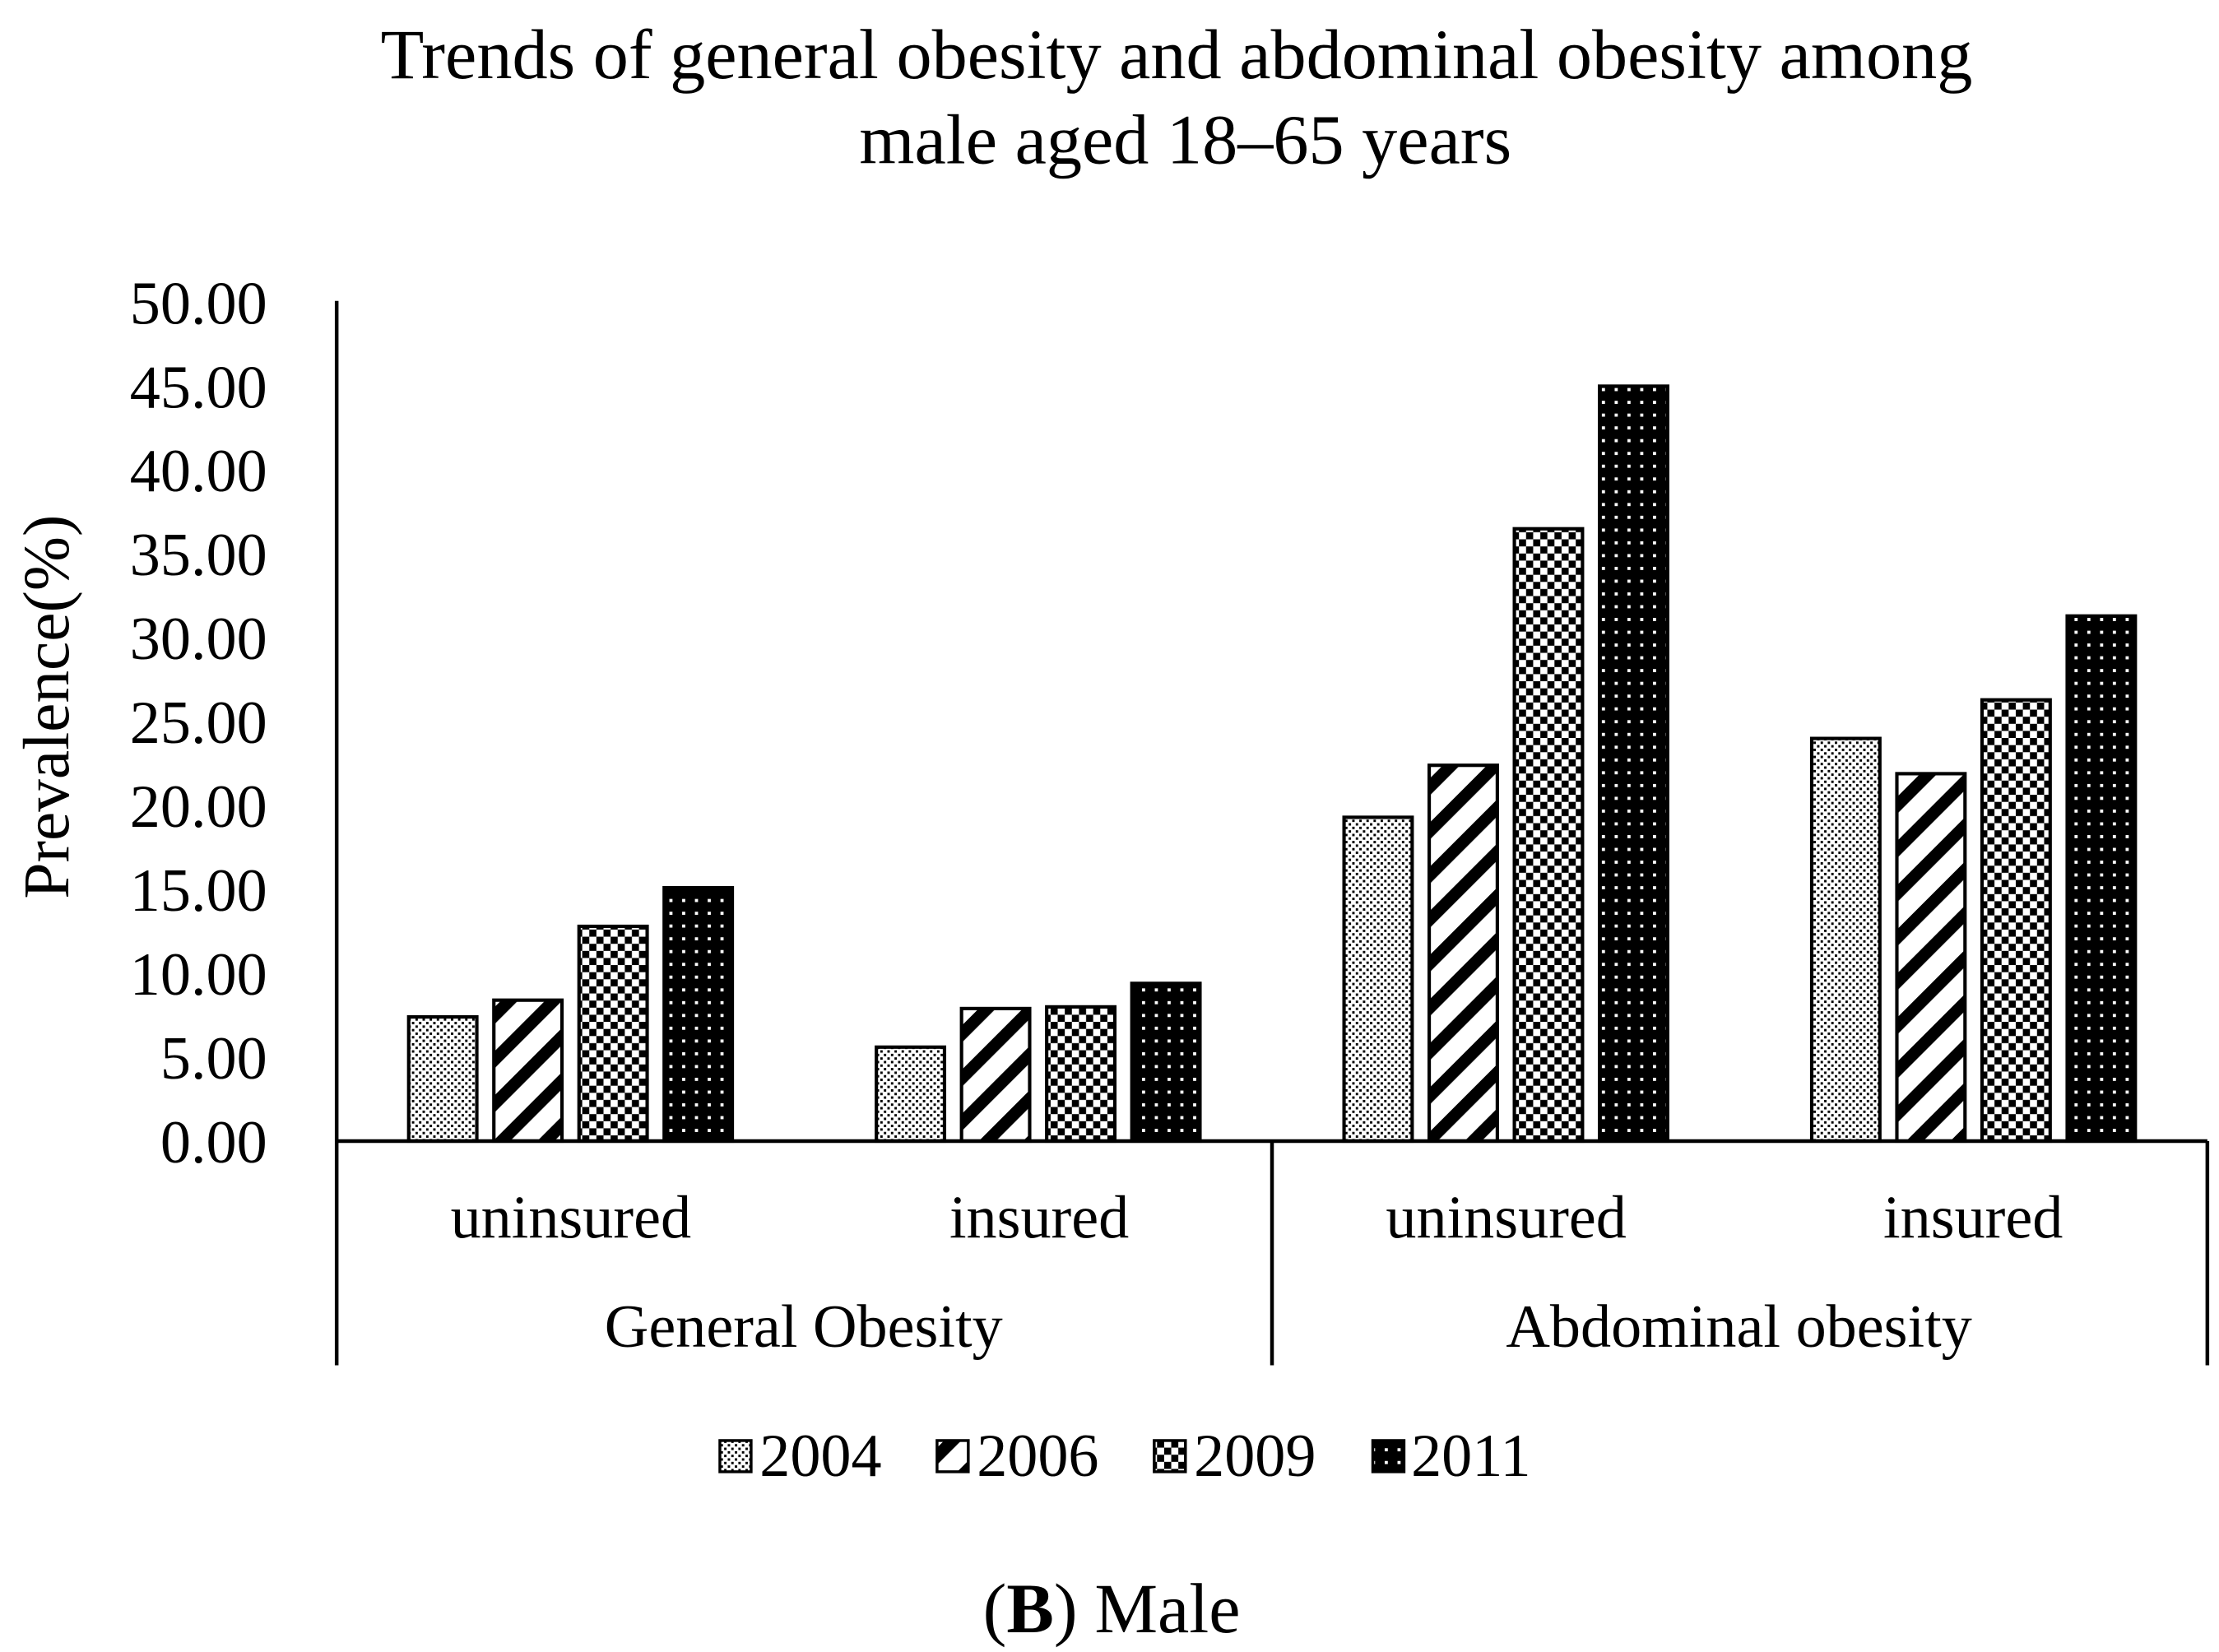 The height and width of the screenshot is (1652, 2219). Describe the element at coordinates (1845, 940) in the screenshot. I see `bar-2004-abdominal-obesity-insured` at that location.